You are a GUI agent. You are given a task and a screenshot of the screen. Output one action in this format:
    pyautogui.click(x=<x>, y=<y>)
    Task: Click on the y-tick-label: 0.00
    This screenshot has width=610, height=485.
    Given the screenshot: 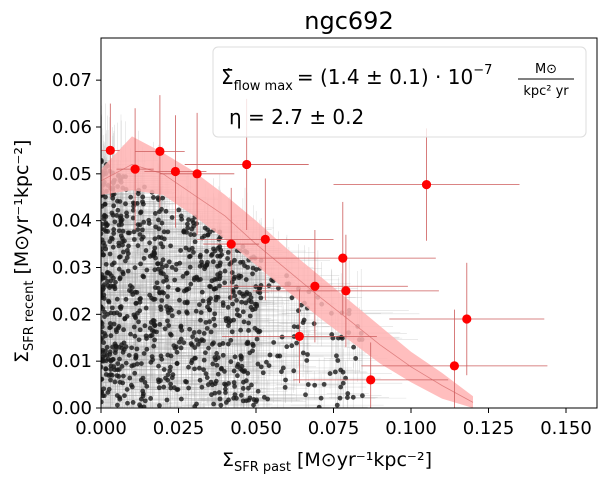 What is the action you would take?
    pyautogui.click(x=72, y=408)
    